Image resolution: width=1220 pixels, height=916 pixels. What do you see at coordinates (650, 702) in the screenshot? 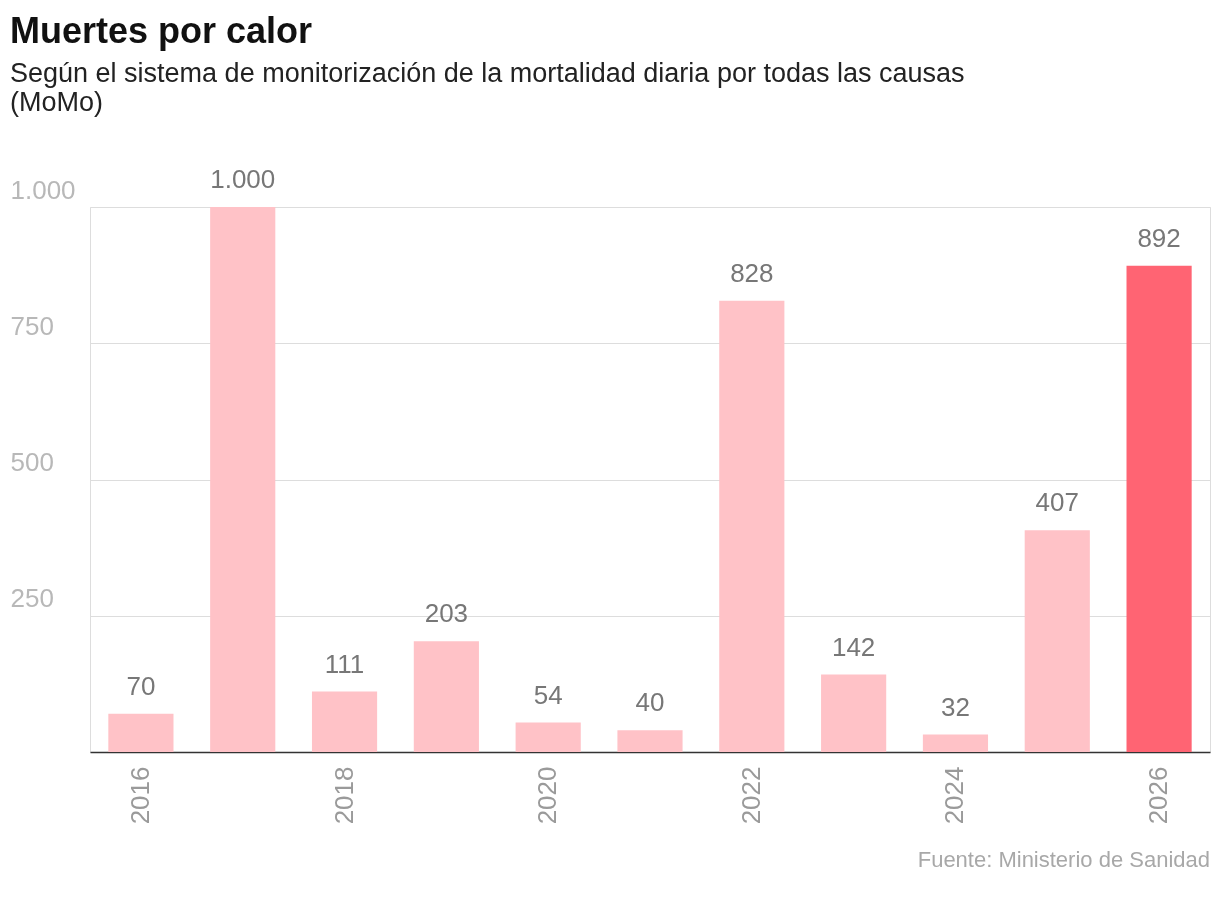
I see `data-label: 40` at bounding box center [650, 702].